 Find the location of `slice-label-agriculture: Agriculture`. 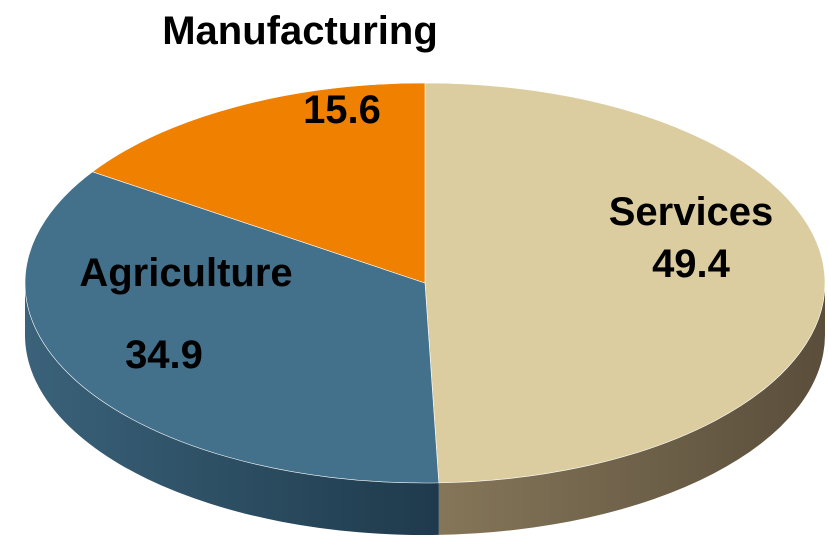

slice-label-agriculture: Agriculture is located at coordinates (185, 273).